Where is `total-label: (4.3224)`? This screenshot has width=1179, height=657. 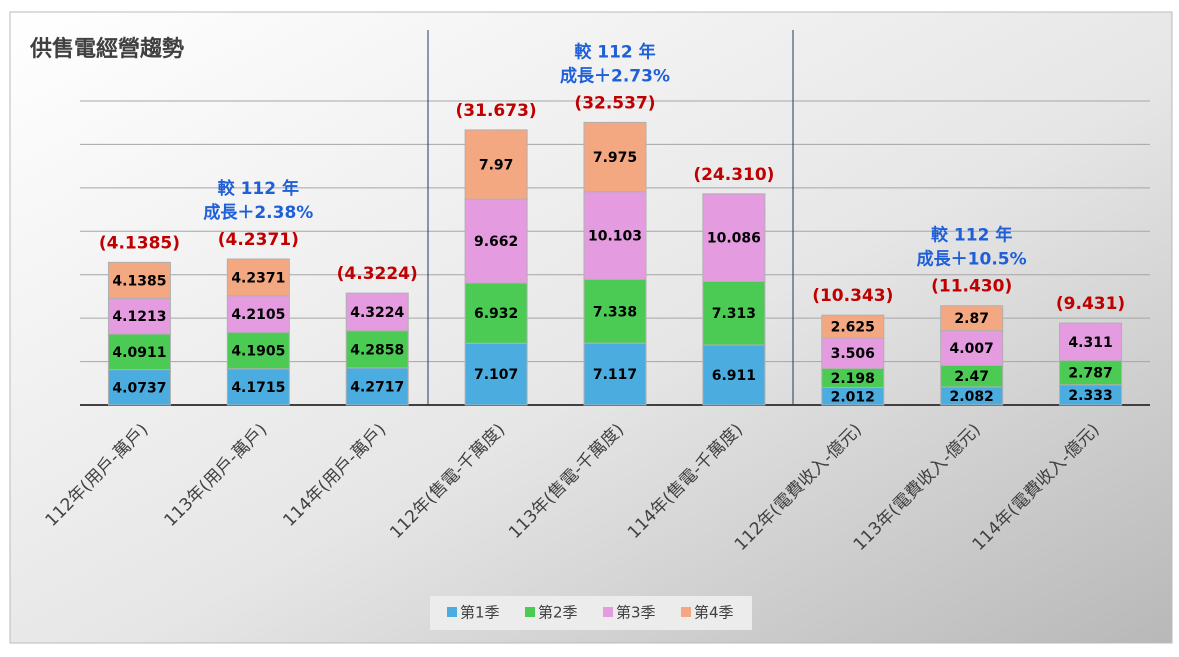 total-label: (4.3224) is located at coordinates (377, 274).